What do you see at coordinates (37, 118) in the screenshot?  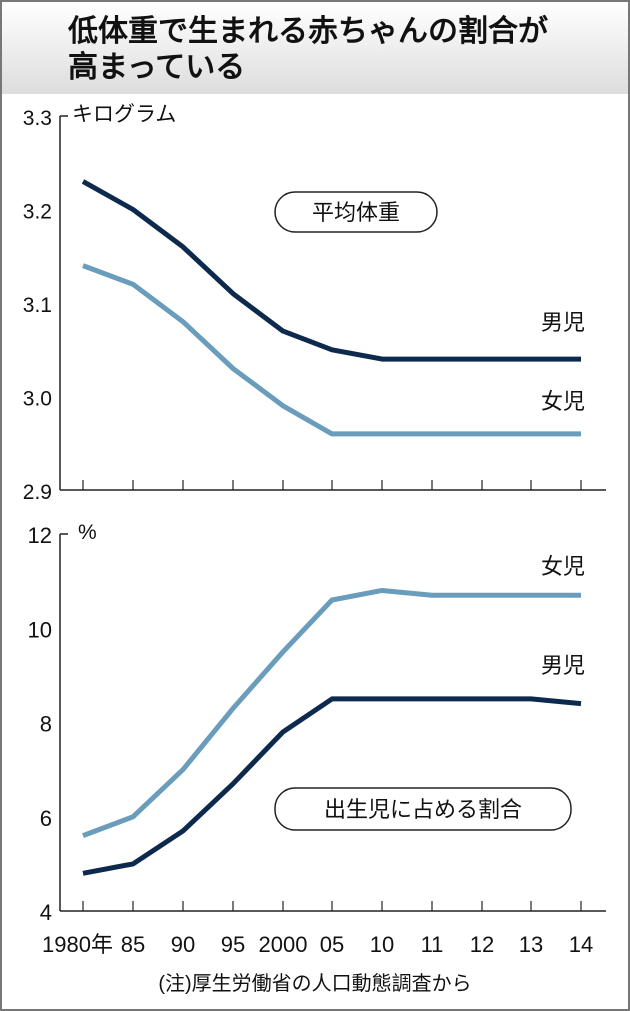 I see `y-tick-label: 3.3` at bounding box center [37, 118].